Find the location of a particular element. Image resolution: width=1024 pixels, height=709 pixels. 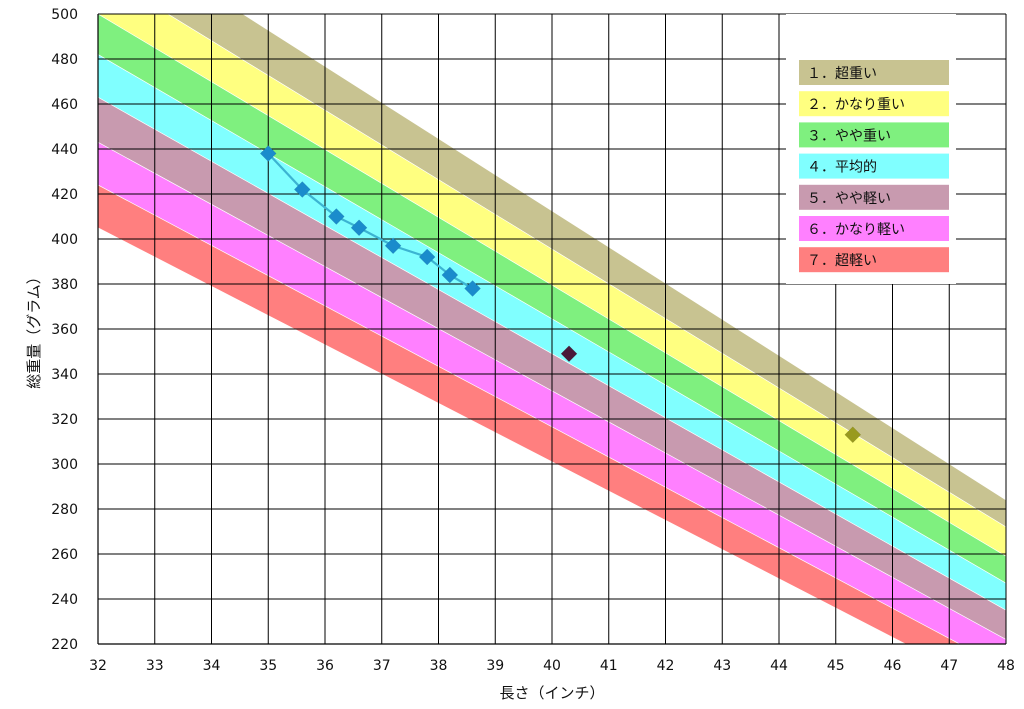

x-tick-label-39: 39 is located at coordinates (495, 666).